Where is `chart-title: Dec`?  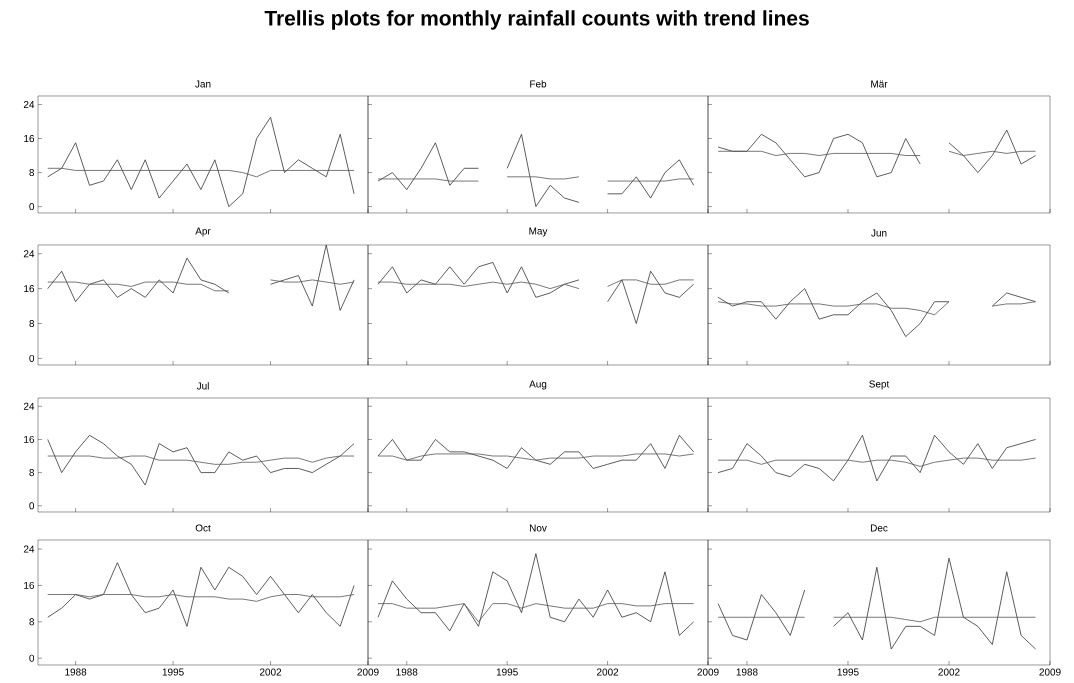 chart-title: Dec is located at coordinates (879, 528).